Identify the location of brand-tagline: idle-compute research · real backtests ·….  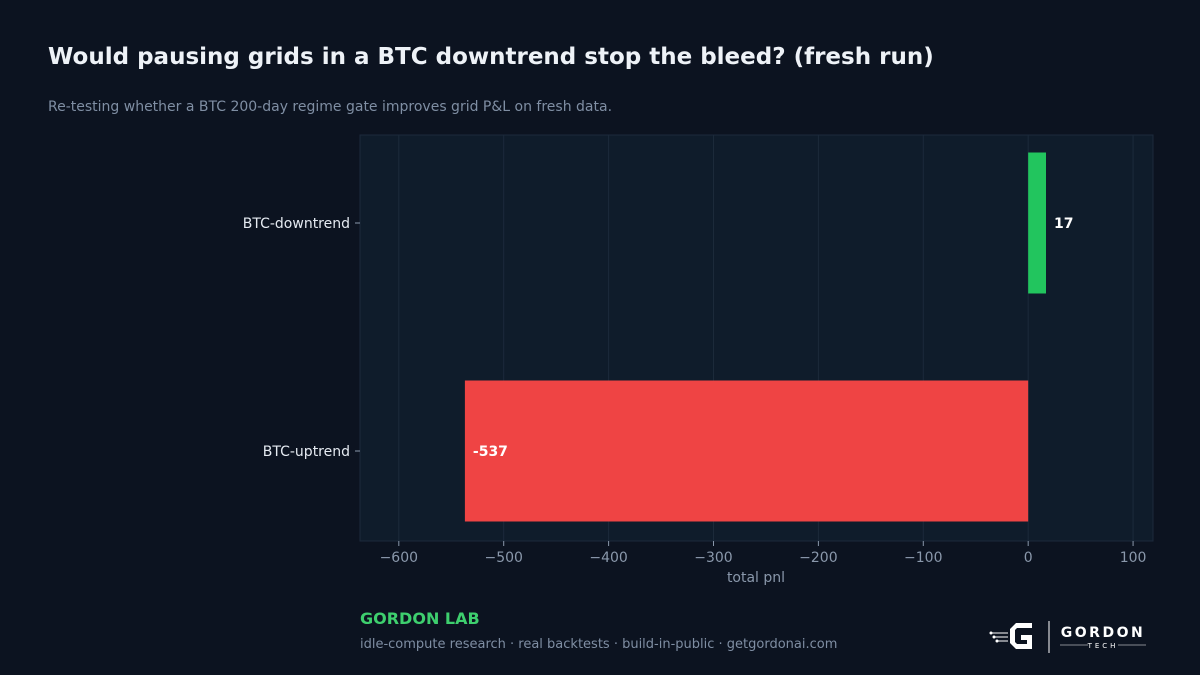
(599, 644).